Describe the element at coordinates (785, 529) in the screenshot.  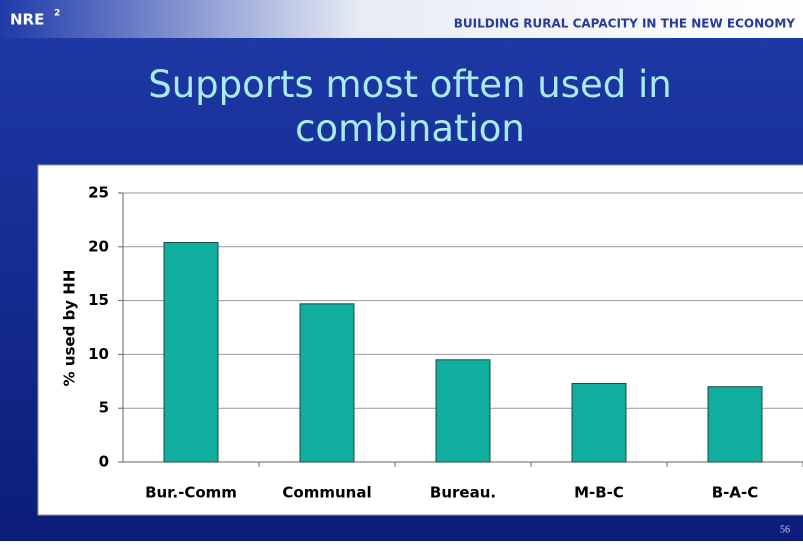
I see `page-number: 56` at that location.